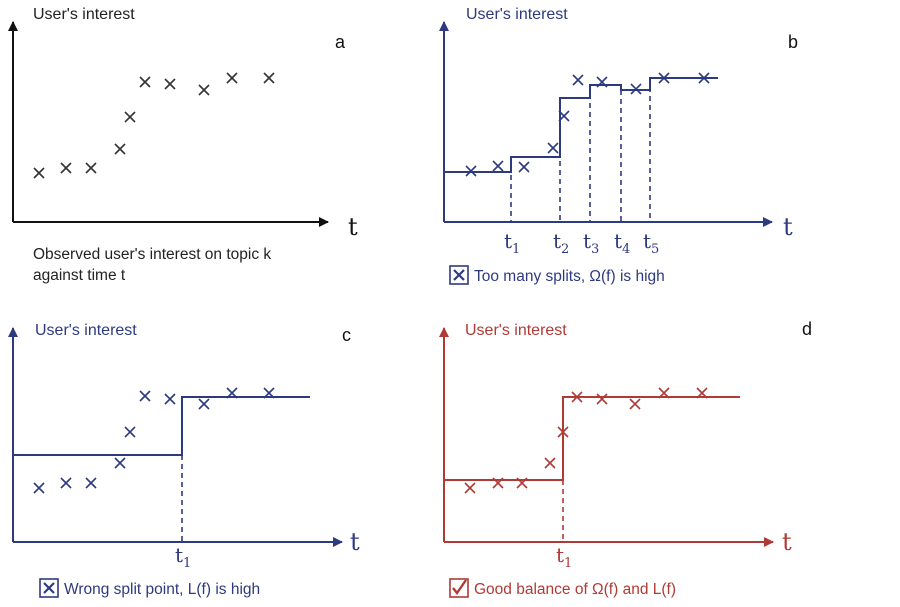 The width and height of the screenshot is (900, 607). What do you see at coordinates (581, 243) in the screenshot?
I see `split-labels: t1 t2 t3 t4 t5` at bounding box center [581, 243].